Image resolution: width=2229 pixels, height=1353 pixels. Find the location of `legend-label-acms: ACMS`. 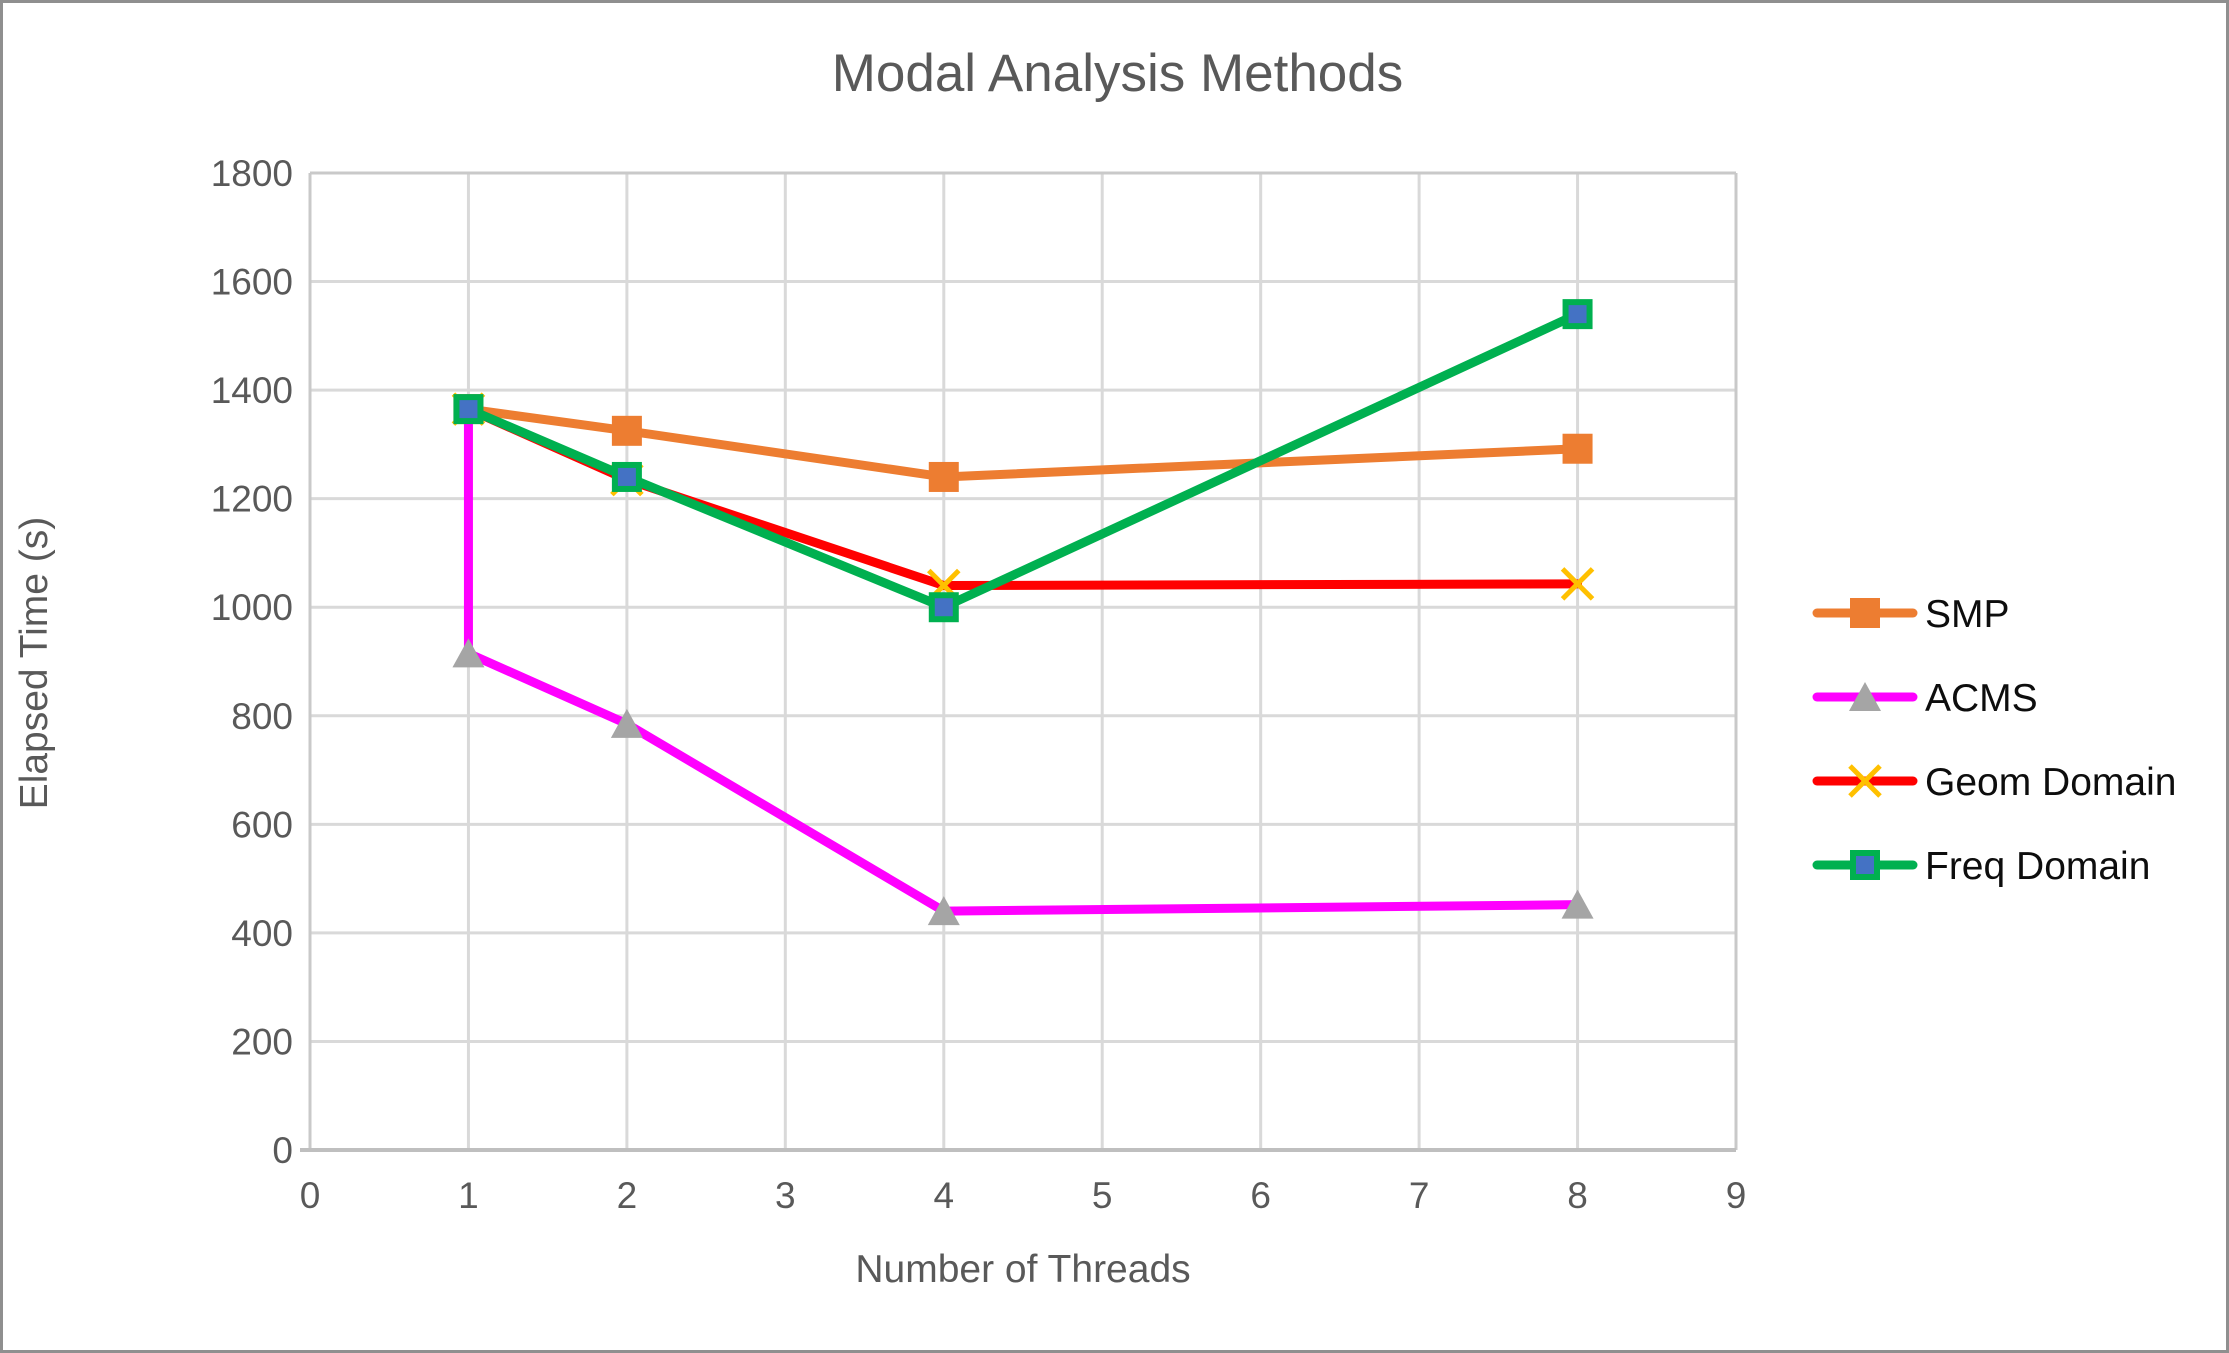

legend-label-acms: ACMS is located at coordinates (1981, 698).